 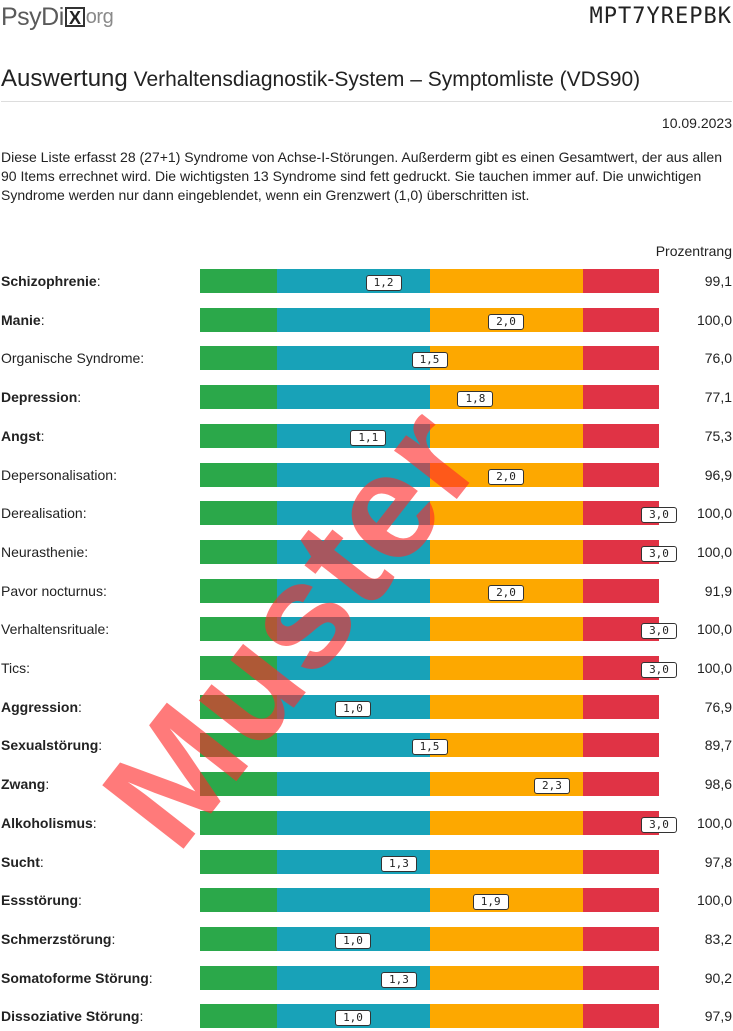 I want to click on syndrome-name: Pavor nocturnus, so click(x=52, y=590).